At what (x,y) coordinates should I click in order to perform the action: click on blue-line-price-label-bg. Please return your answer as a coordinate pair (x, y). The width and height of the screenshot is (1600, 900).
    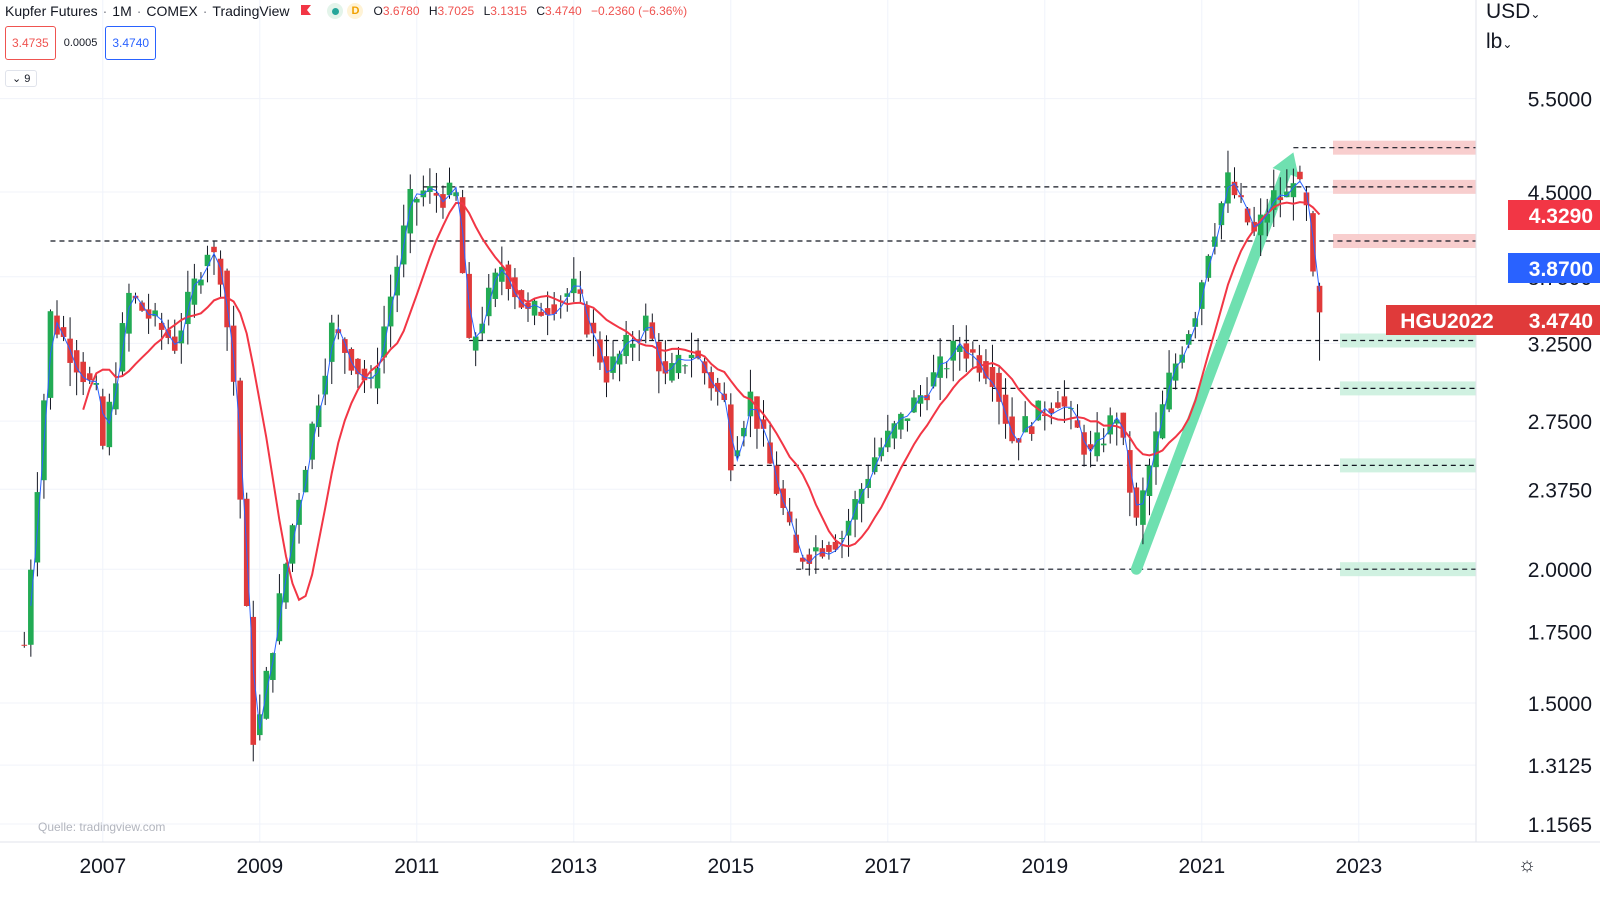
    Looking at the image, I should click on (1554, 268).